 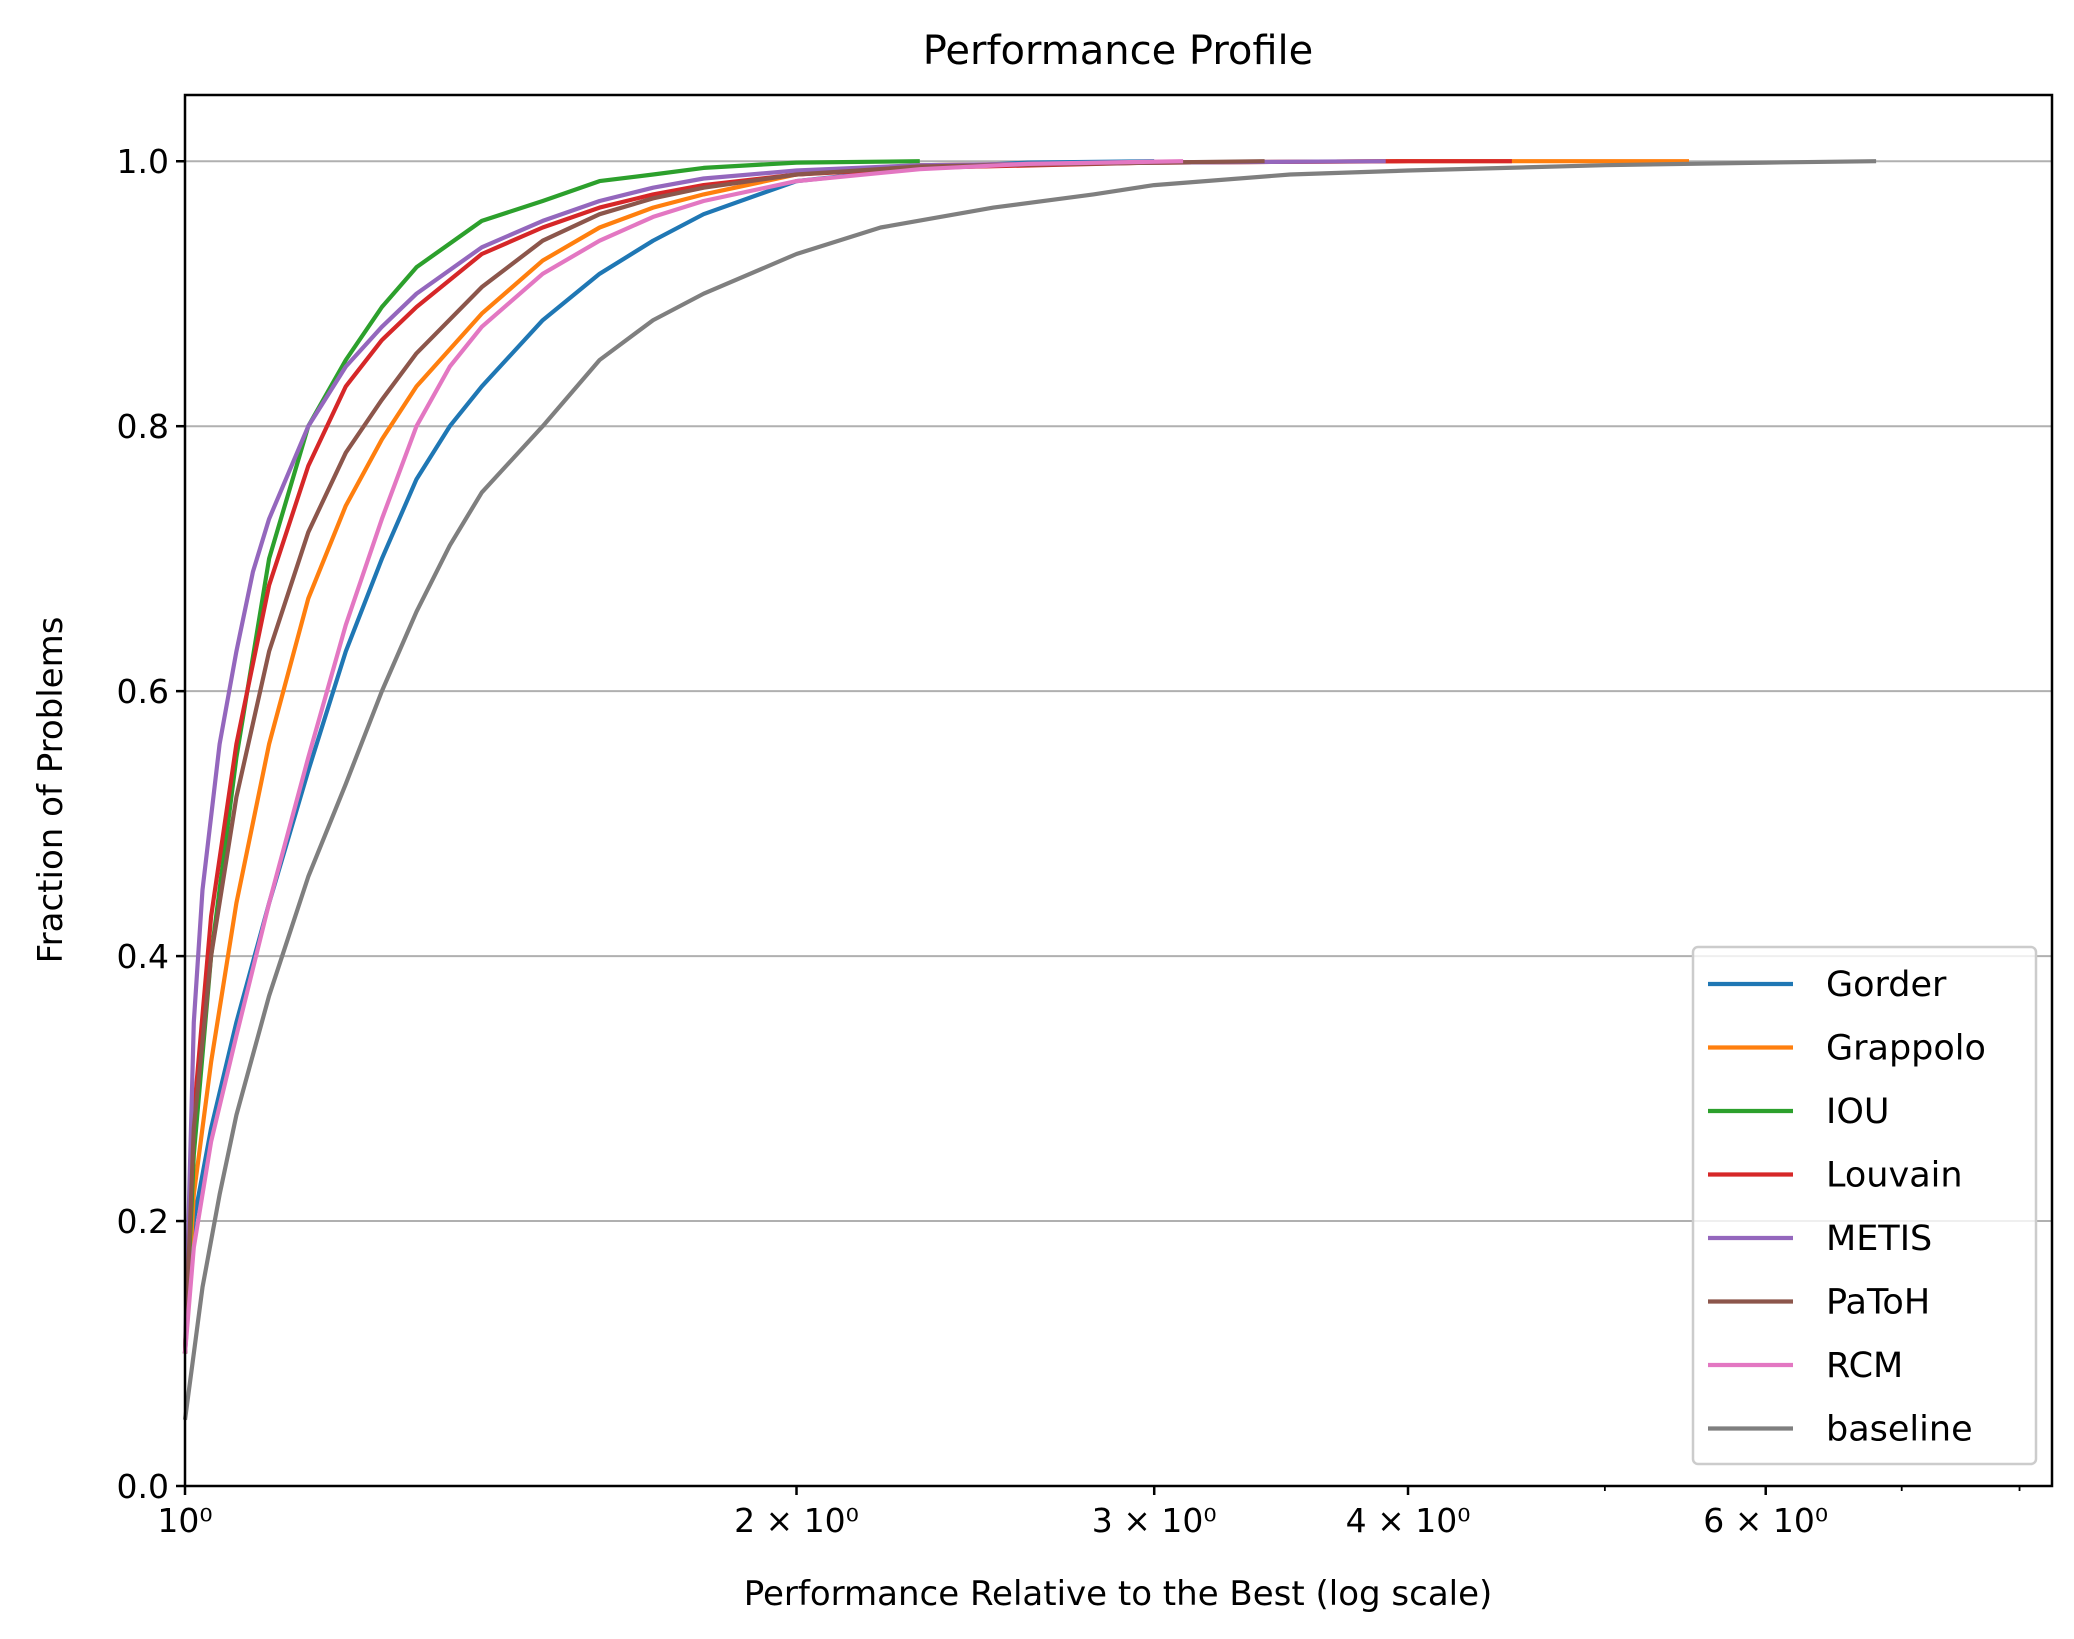 I want to click on y-tick-label: 0.0, so click(x=143, y=1486).